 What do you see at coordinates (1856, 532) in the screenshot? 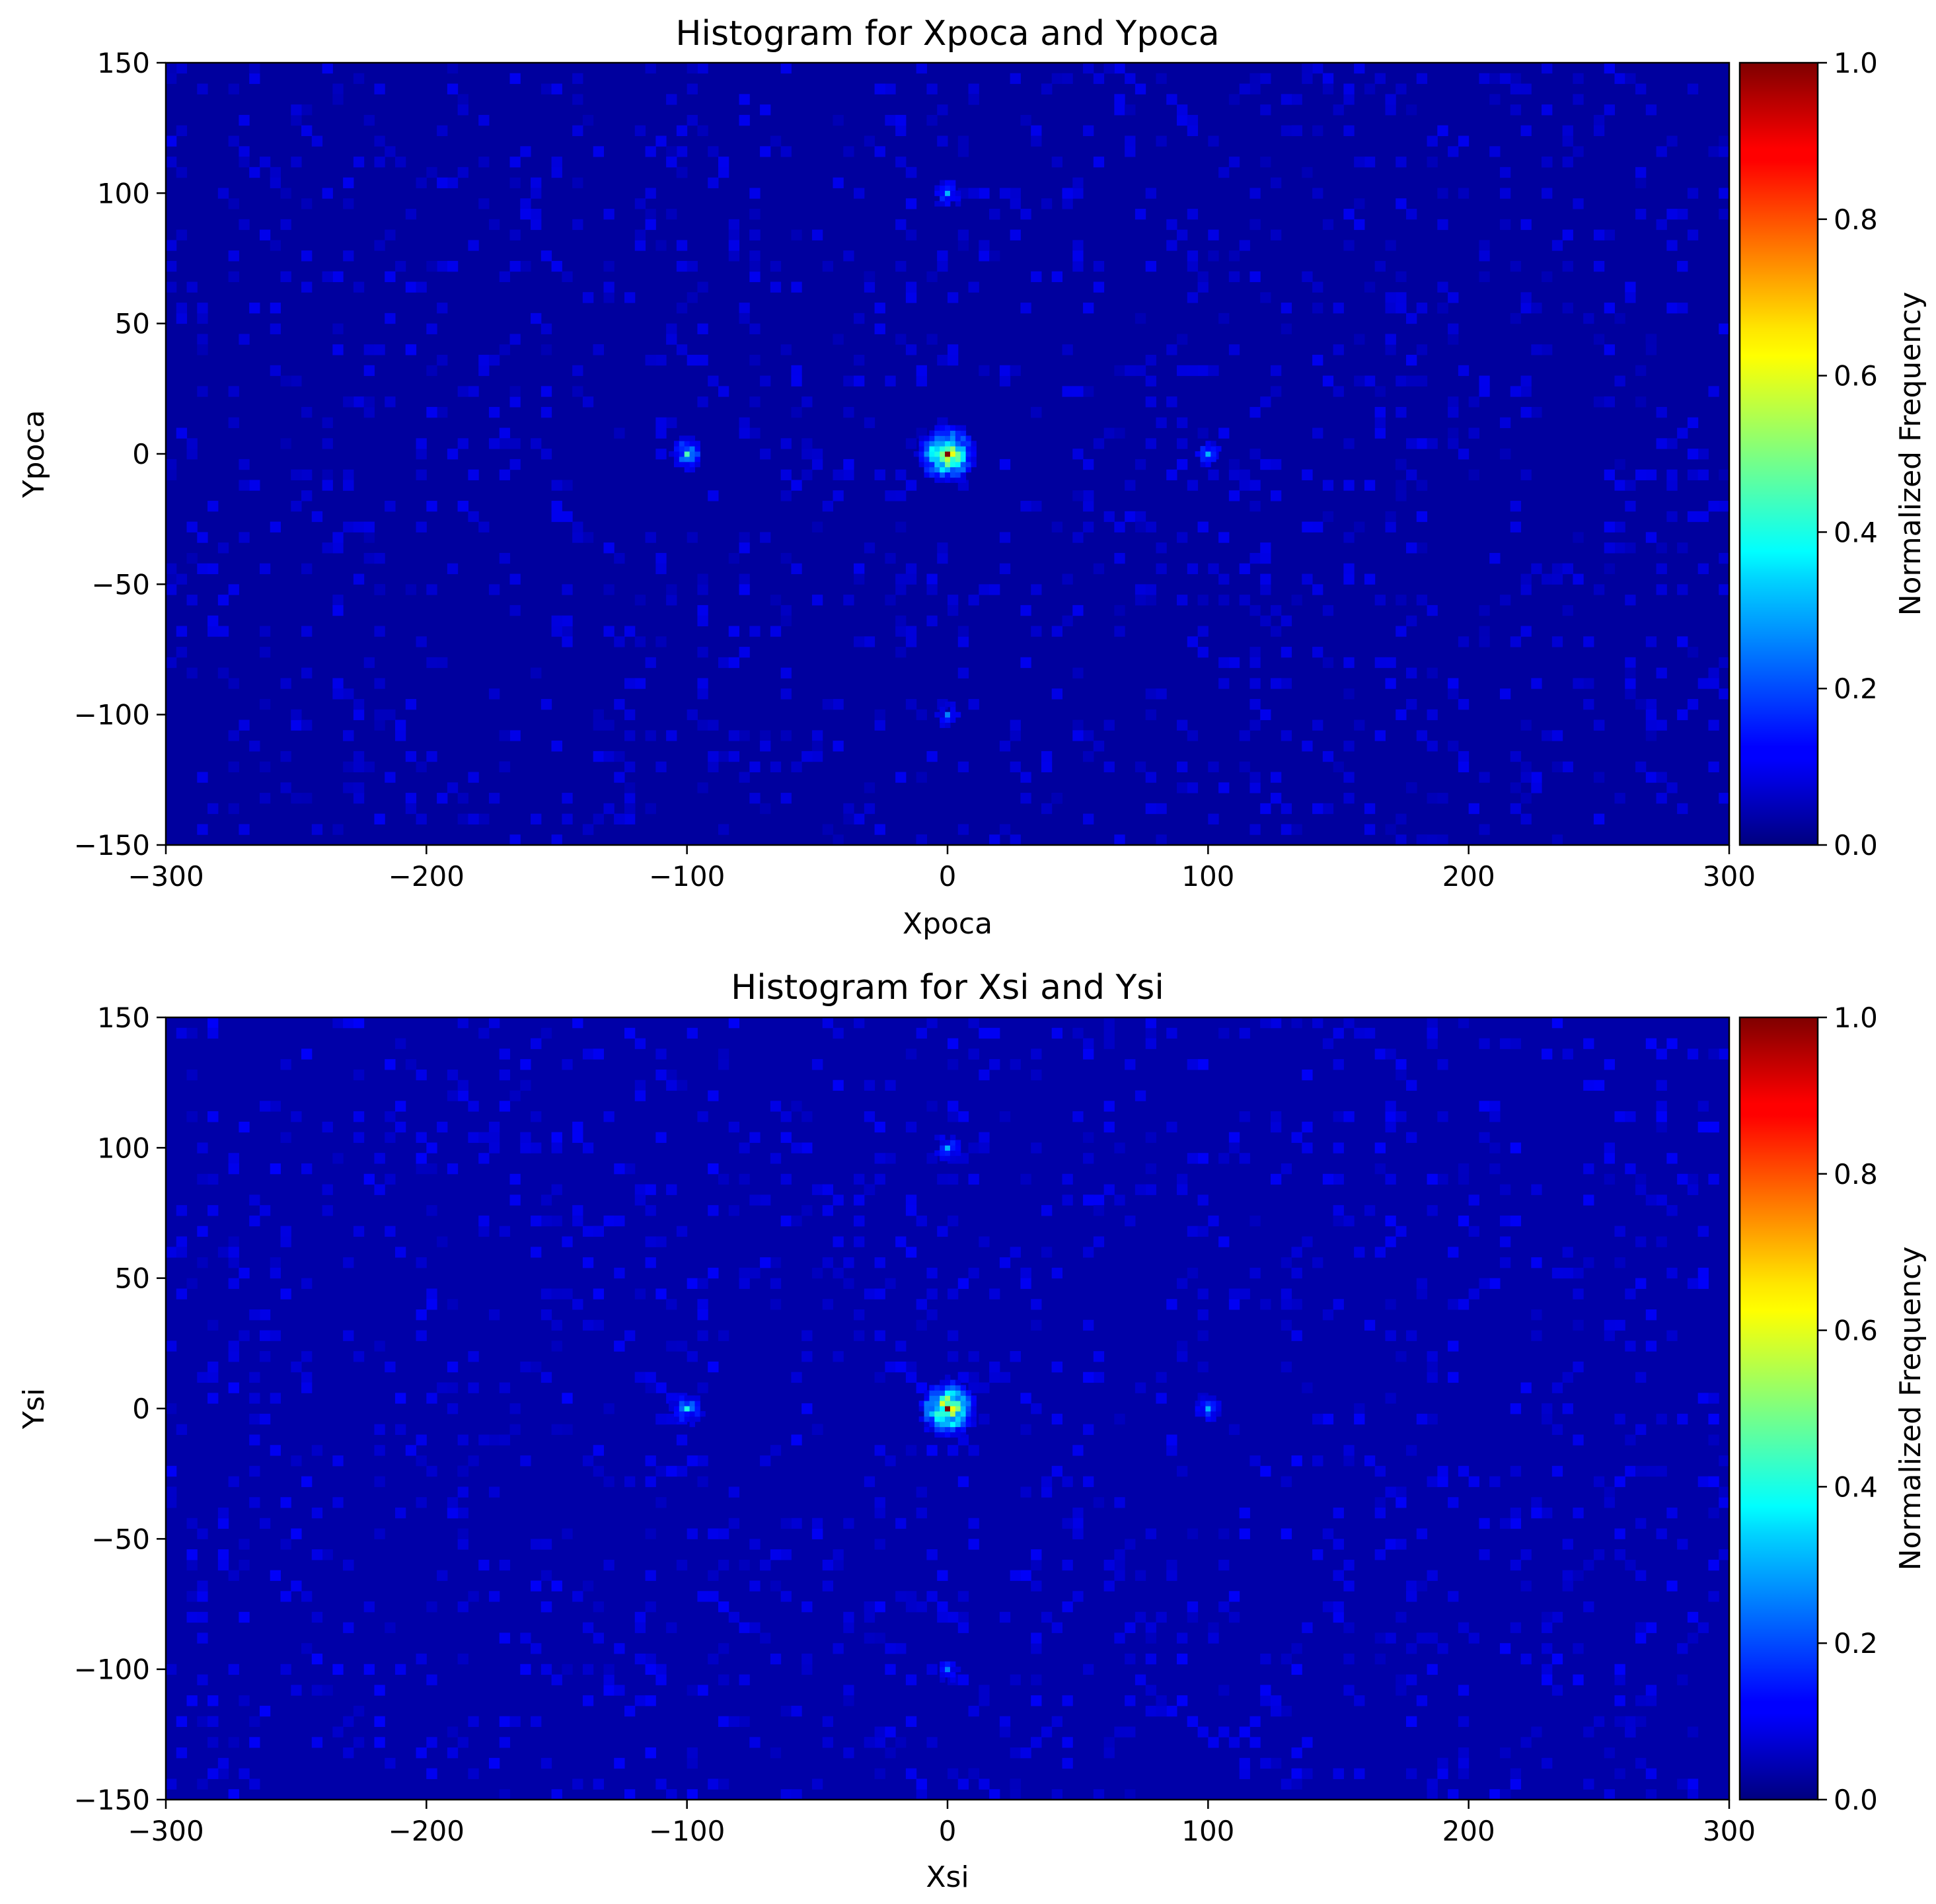
I see `colorbar-tick-label: 0.4` at bounding box center [1856, 532].